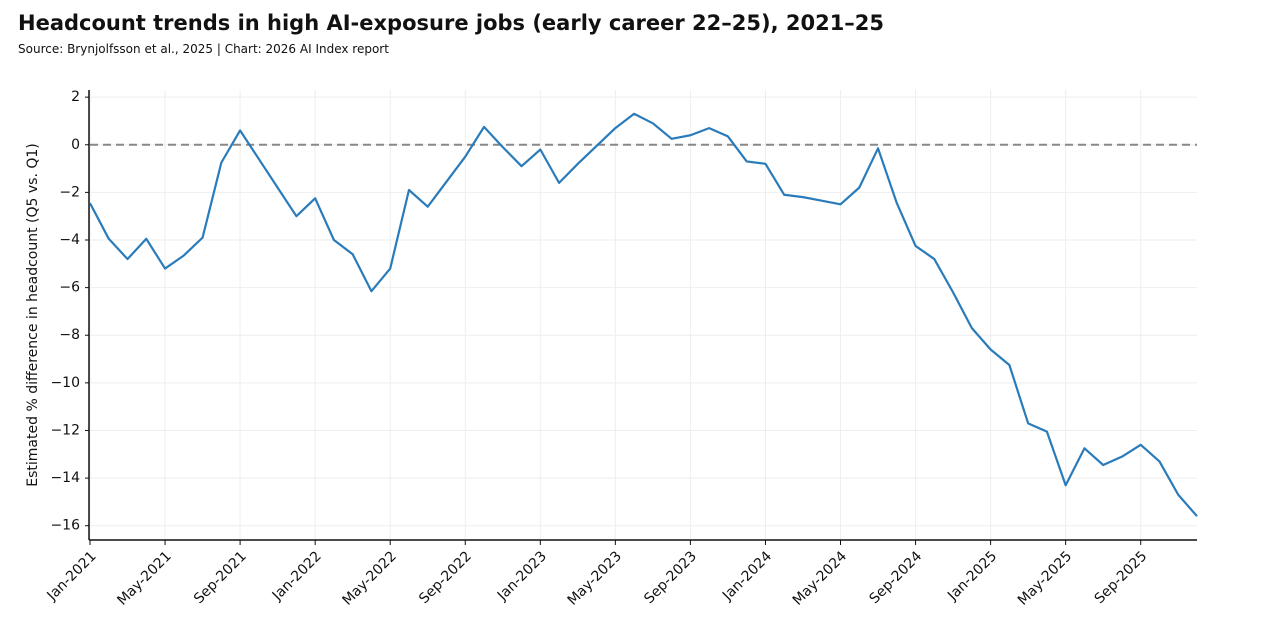 This screenshot has height=644, width=1265. What do you see at coordinates (670, 577) in the screenshot?
I see `x-tick-label: Sep-2023` at bounding box center [670, 577].